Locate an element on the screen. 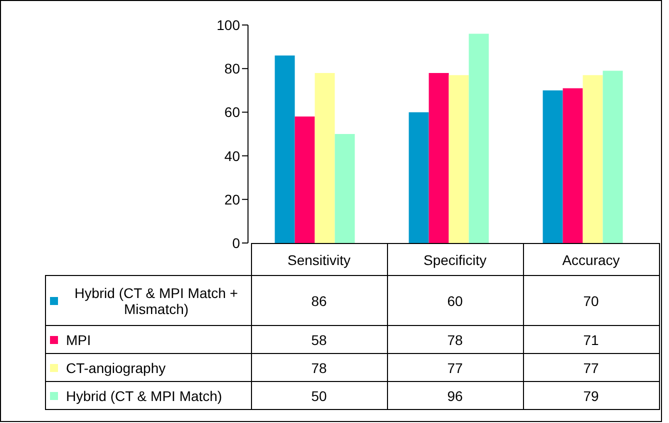 Image resolution: width=669 pixels, height=423 pixels. data-label: 50 is located at coordinates (319, 396).